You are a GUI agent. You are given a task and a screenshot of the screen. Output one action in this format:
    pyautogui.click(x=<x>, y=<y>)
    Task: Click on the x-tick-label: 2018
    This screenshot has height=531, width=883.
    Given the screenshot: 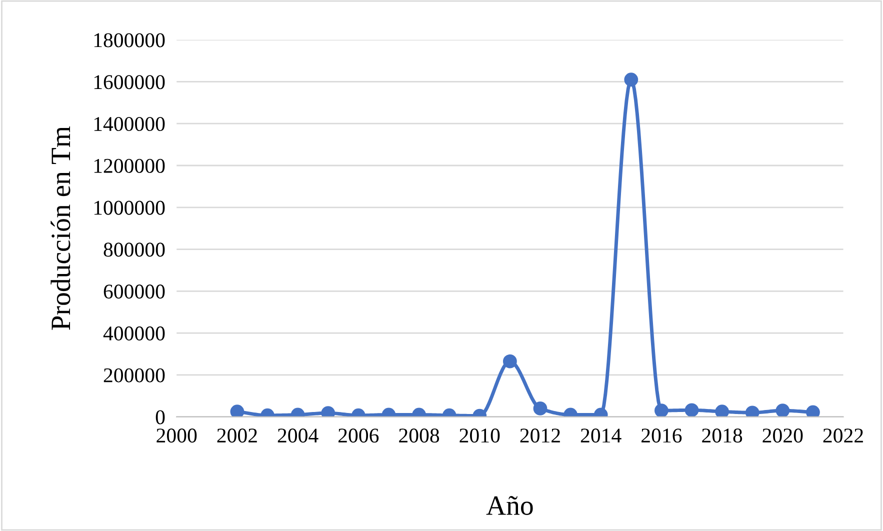 What is the action you would take?
    pyautogui.click(x=722, y=435)
    